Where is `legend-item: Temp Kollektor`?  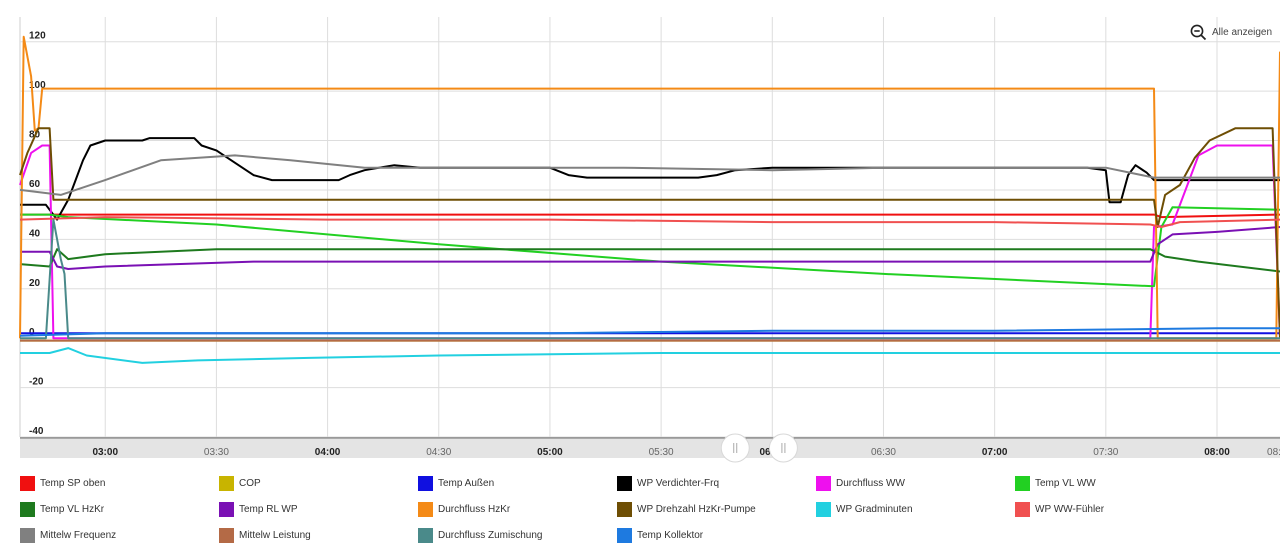
legend-item: Temp Kollektor is located at coordinates (660, 535).